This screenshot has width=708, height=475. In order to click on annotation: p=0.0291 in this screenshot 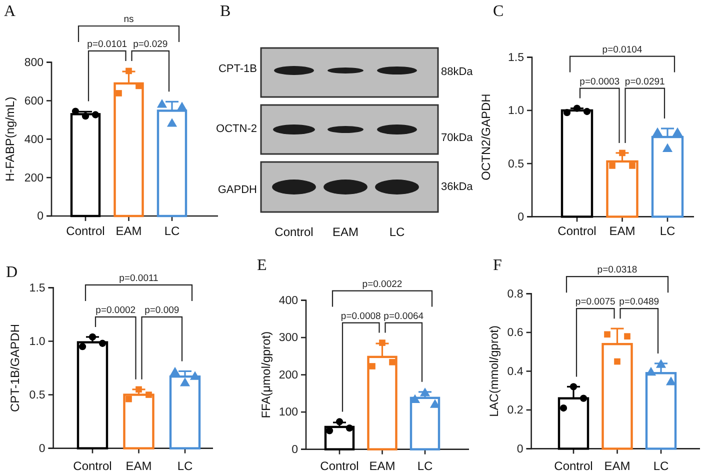, I will do `click(644, 82)`.